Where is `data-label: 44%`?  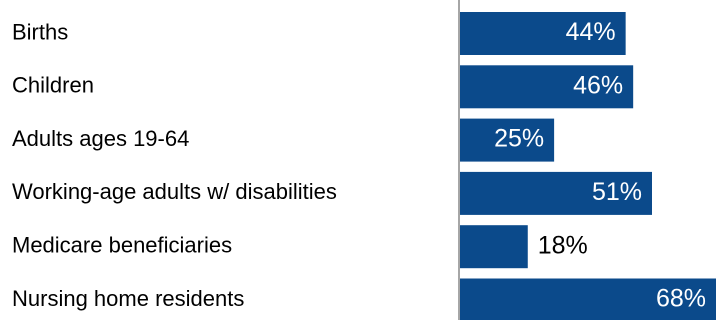 data-label: 44% is located at coordinates (591, 32).